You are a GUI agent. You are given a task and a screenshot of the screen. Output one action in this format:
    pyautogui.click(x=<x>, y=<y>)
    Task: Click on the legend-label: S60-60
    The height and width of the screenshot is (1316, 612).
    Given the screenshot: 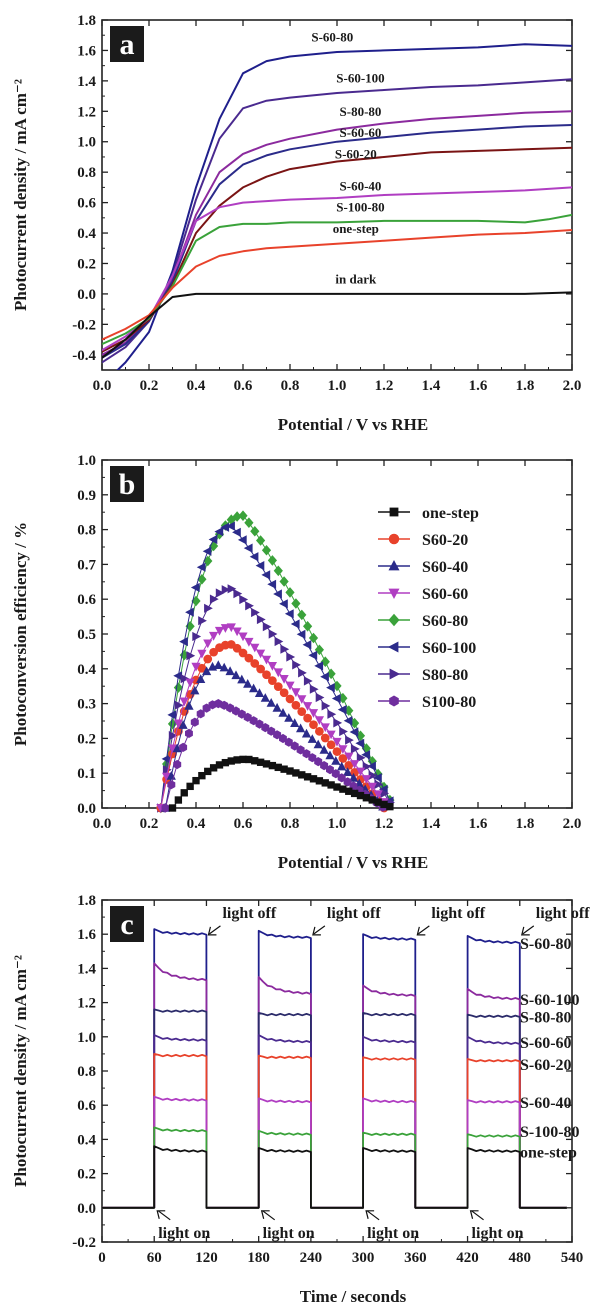 What is the action you would take?
    pyautogui.click(x=445, y=594)
    